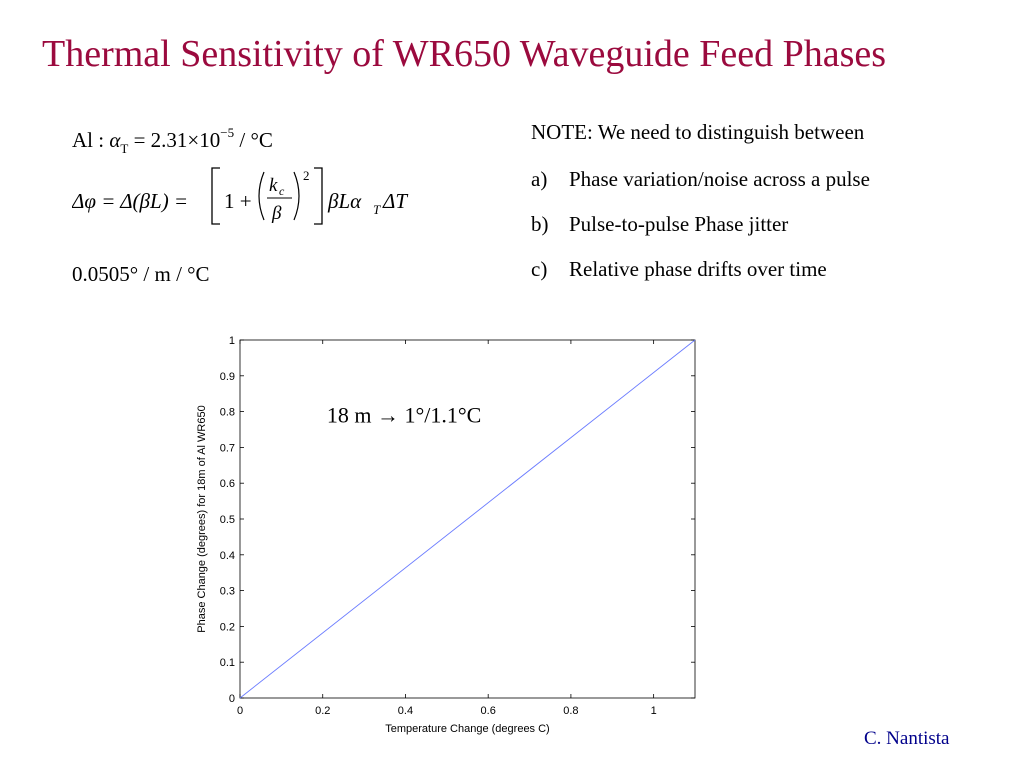 Image resolution: width=1024 pixels, height=768 pixels. I want to click on x-tick-label: 1, so click(654, 711).